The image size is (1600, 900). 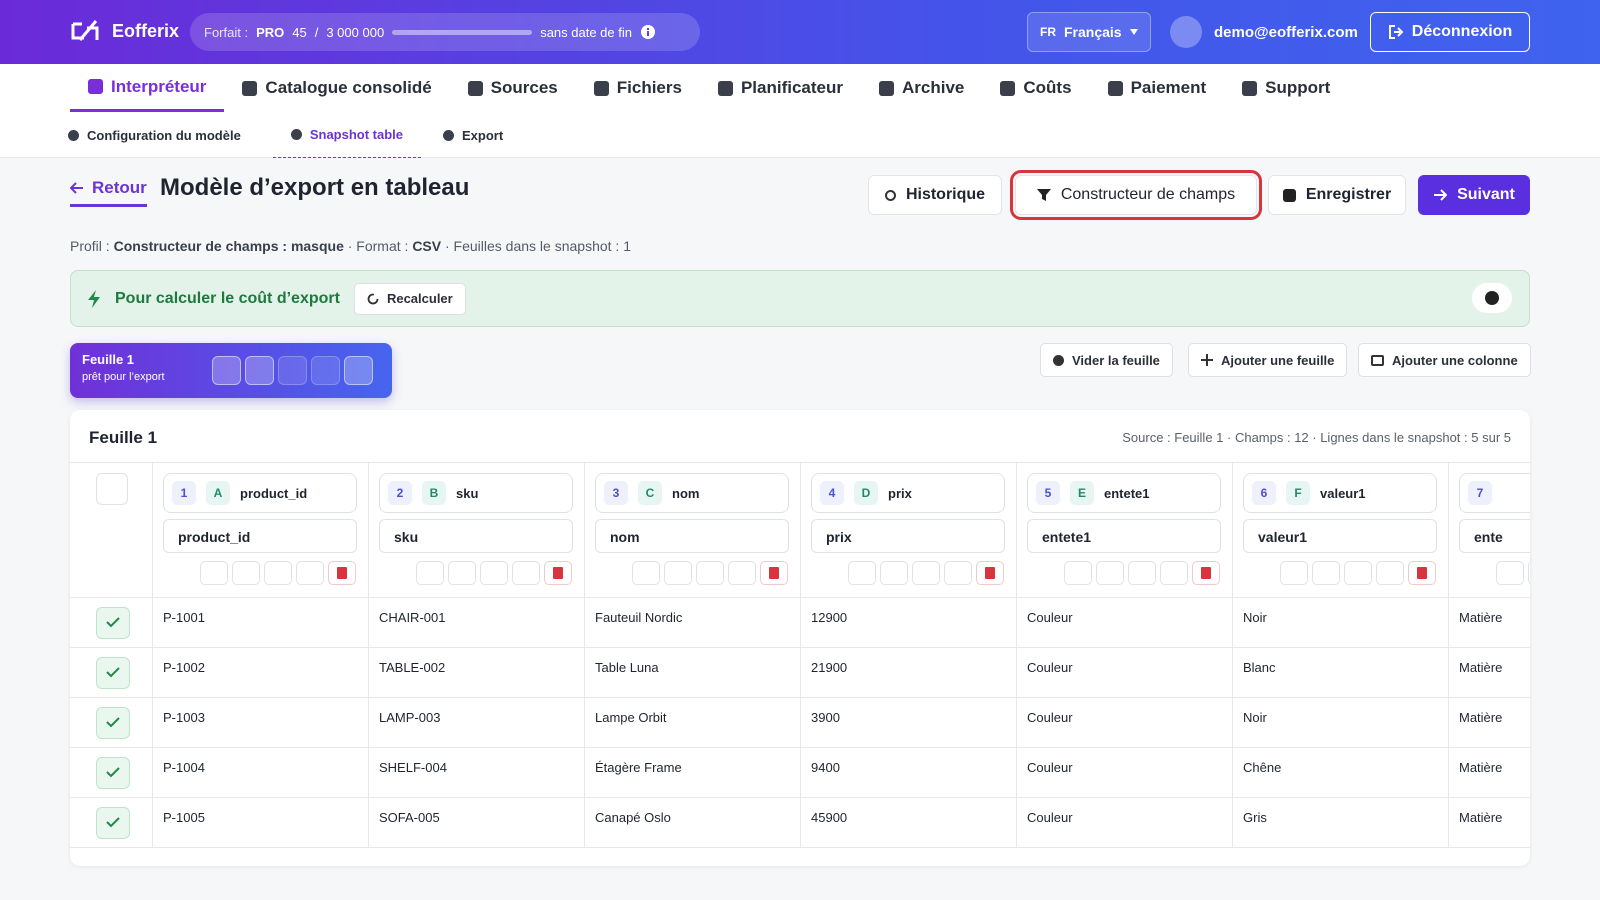 What do you see at coordinates (108, 192) in the screenshot?
I see `back-link: Retour` at bounding box center [108, 192].